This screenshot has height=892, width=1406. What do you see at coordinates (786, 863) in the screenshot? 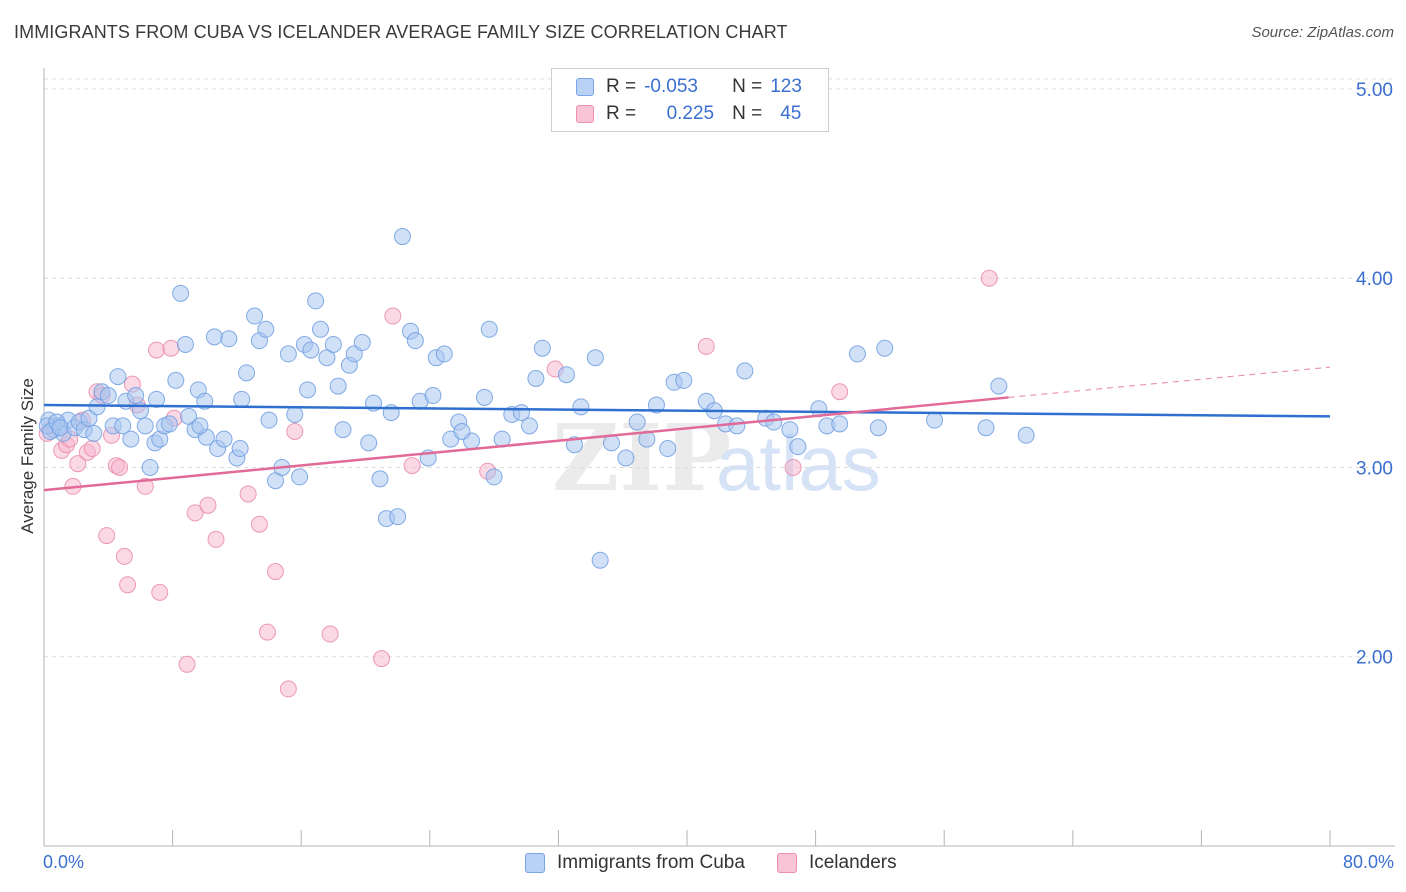
I see `series-swatch-pink` at bounding box center [786, 863].